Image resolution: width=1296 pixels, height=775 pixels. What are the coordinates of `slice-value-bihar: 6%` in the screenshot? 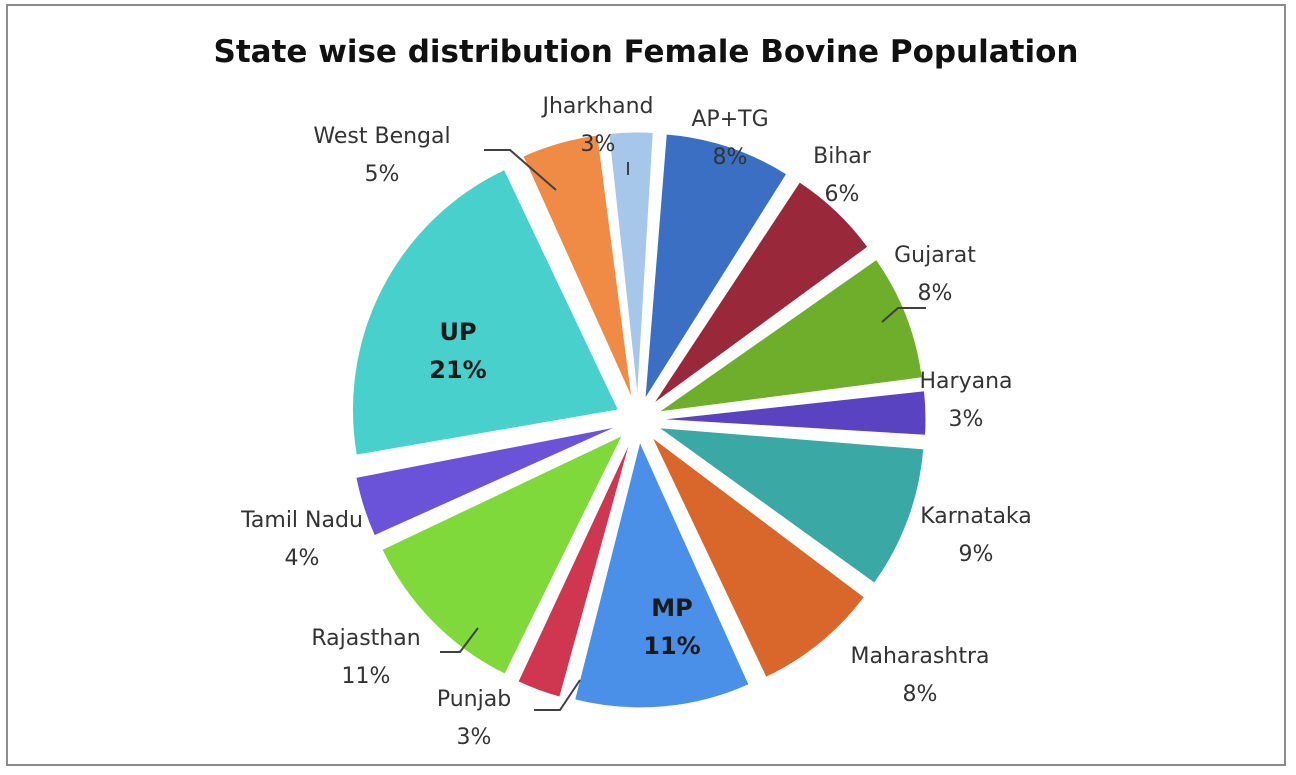 It's located at (842, 194).